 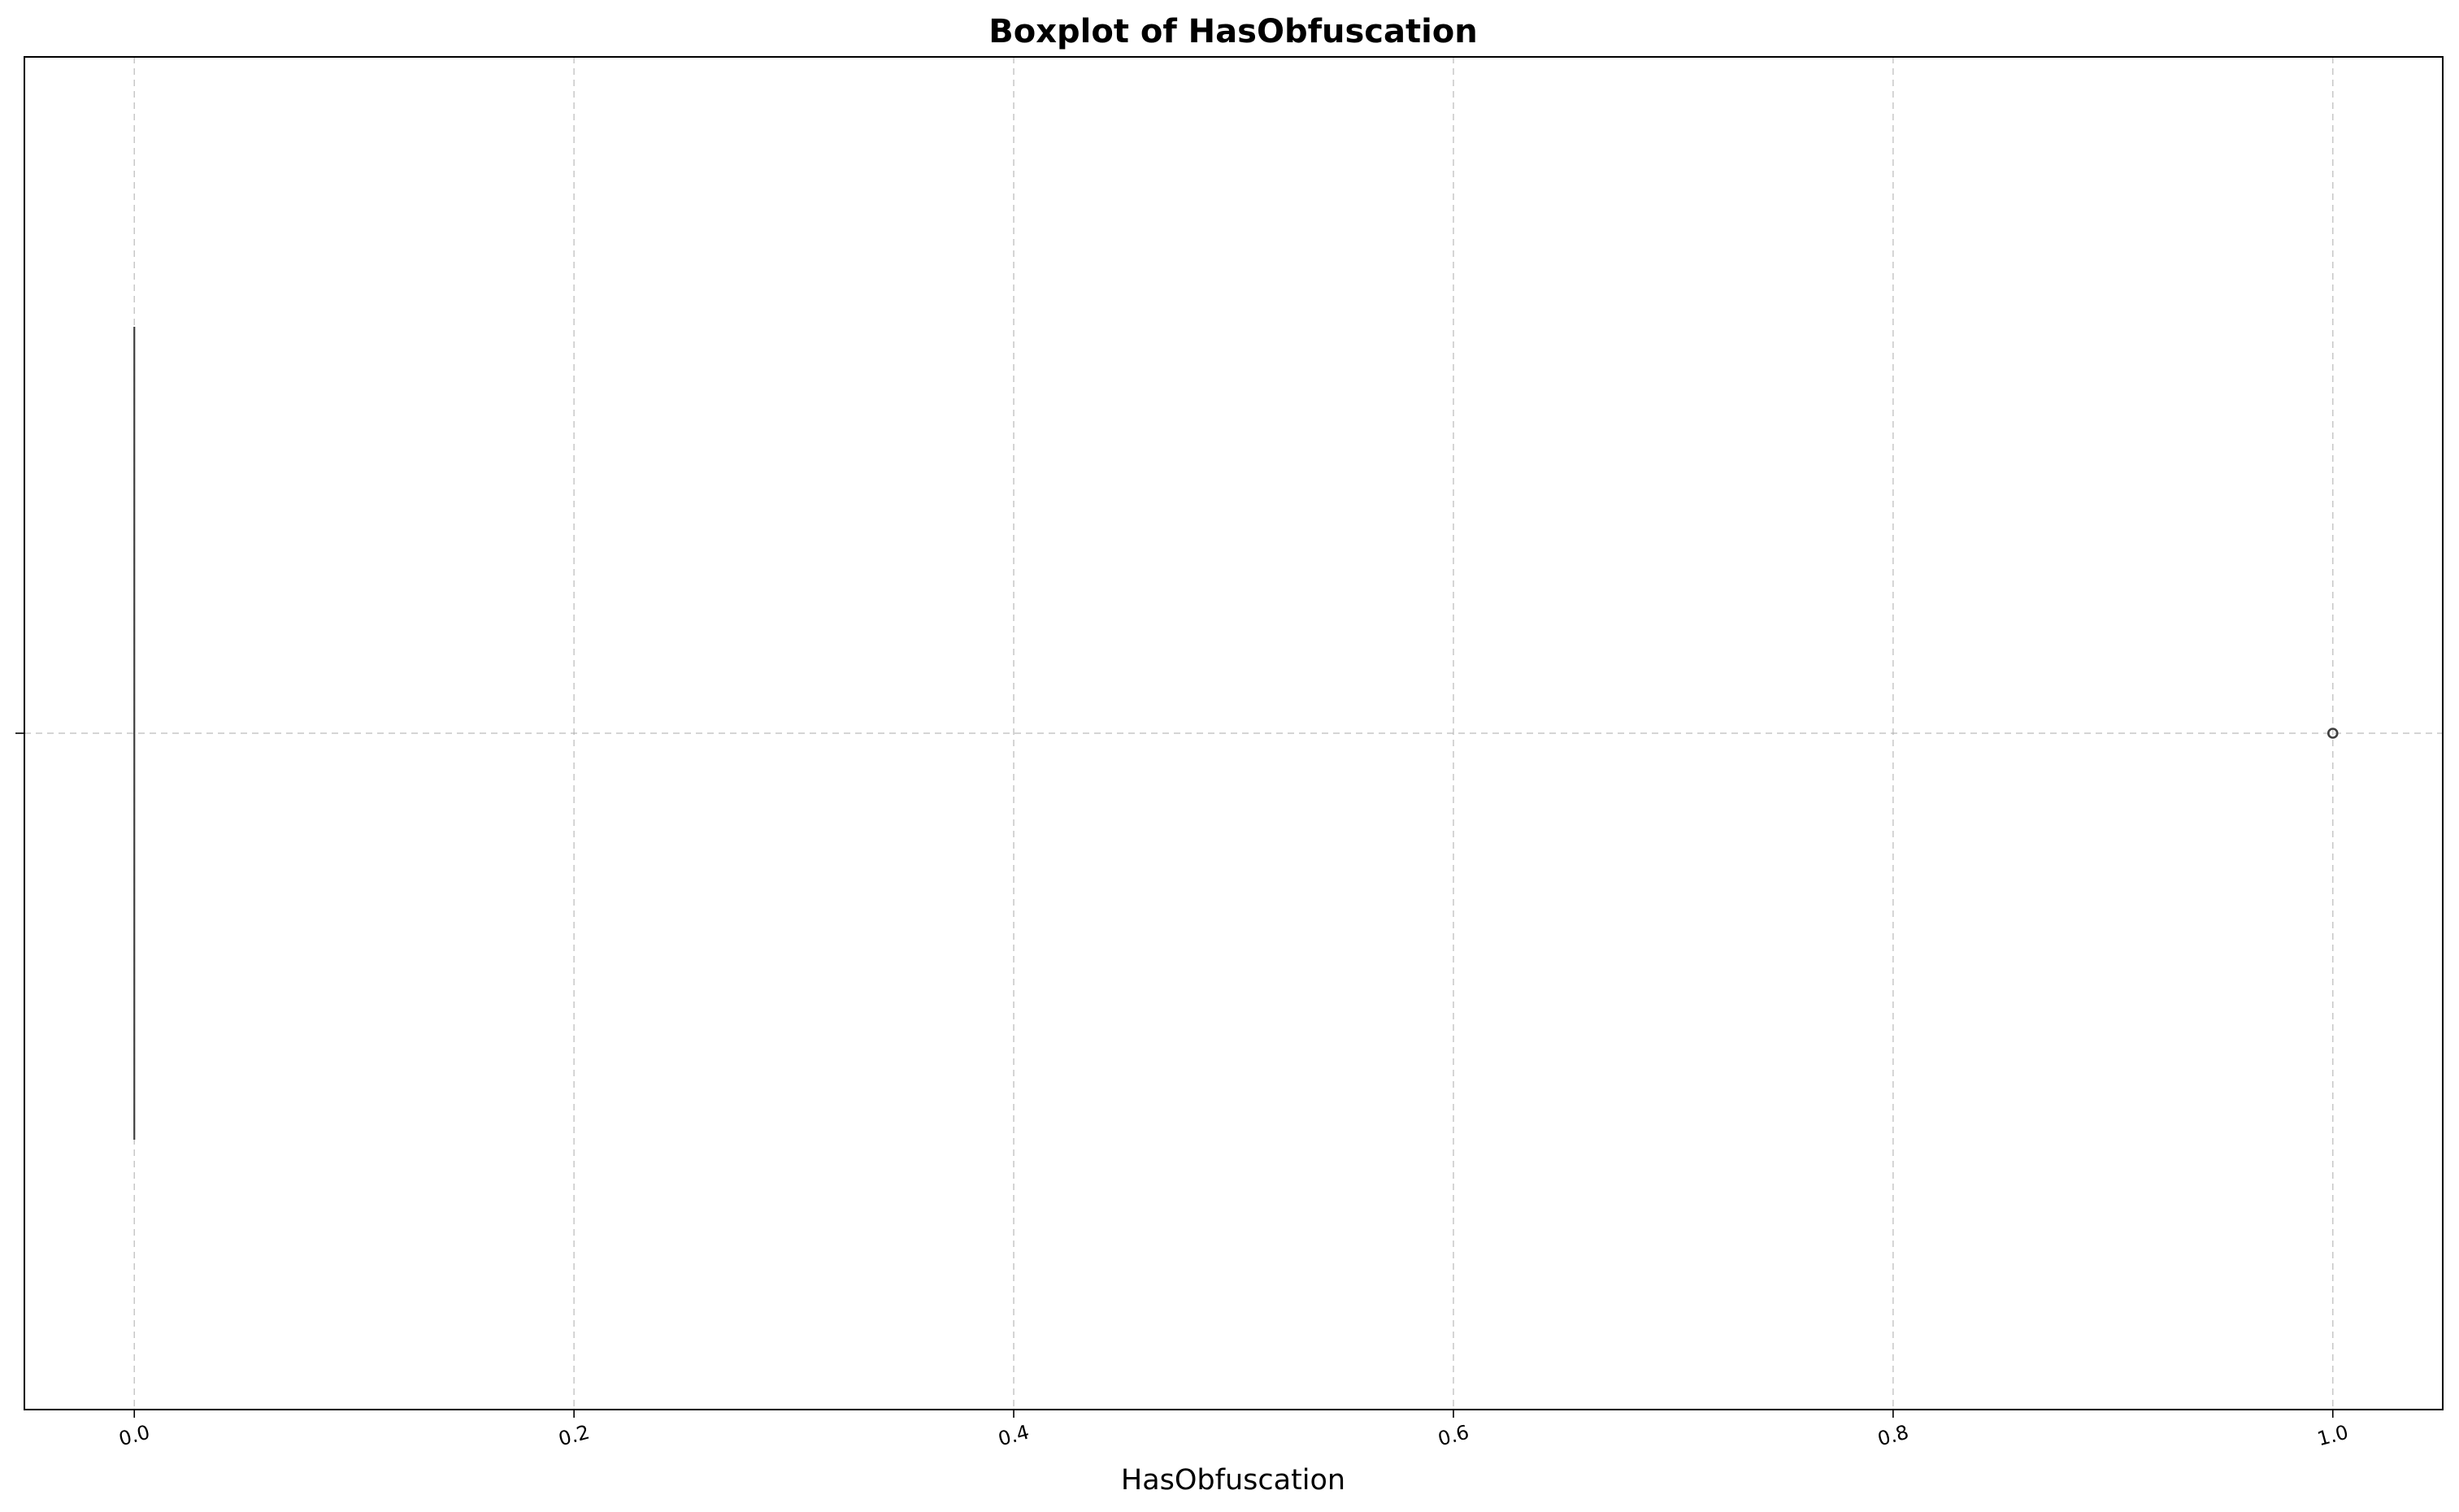 What do you see at coordinates (1893, 1436) in the screenshot?
I see `x-tick-label: 0.8` at bounding box center [1893, 1436].